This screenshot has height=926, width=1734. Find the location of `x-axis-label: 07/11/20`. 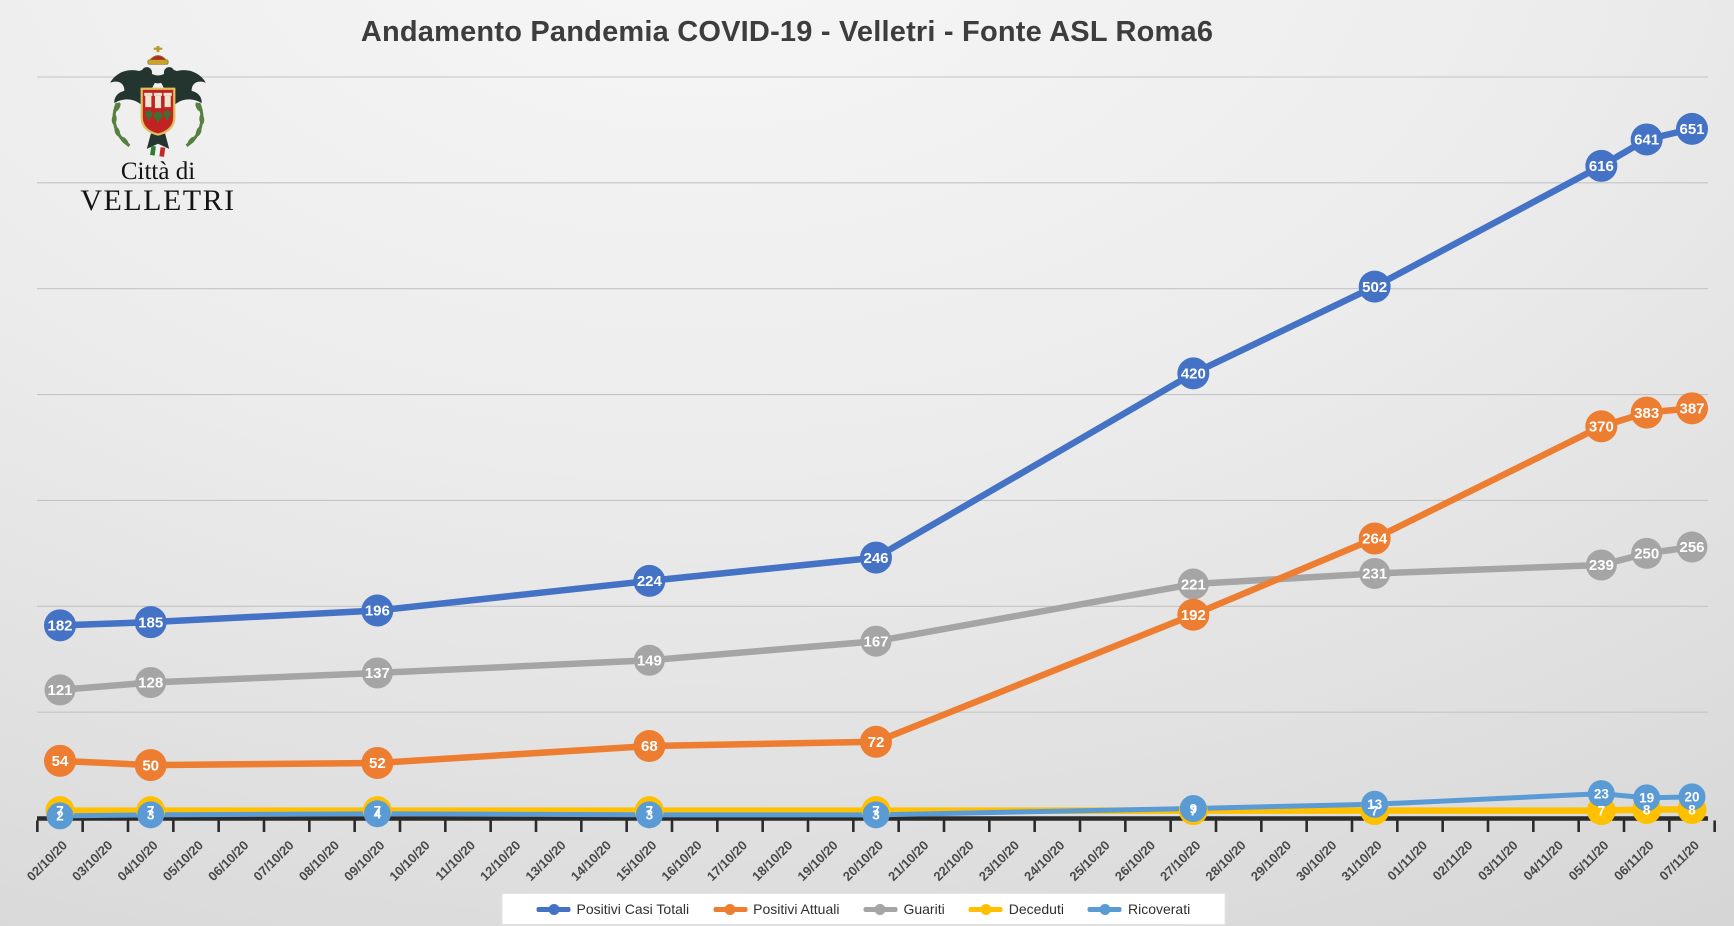

x-axis-label: 07/11/20 is located at coordinates (1679, 861).